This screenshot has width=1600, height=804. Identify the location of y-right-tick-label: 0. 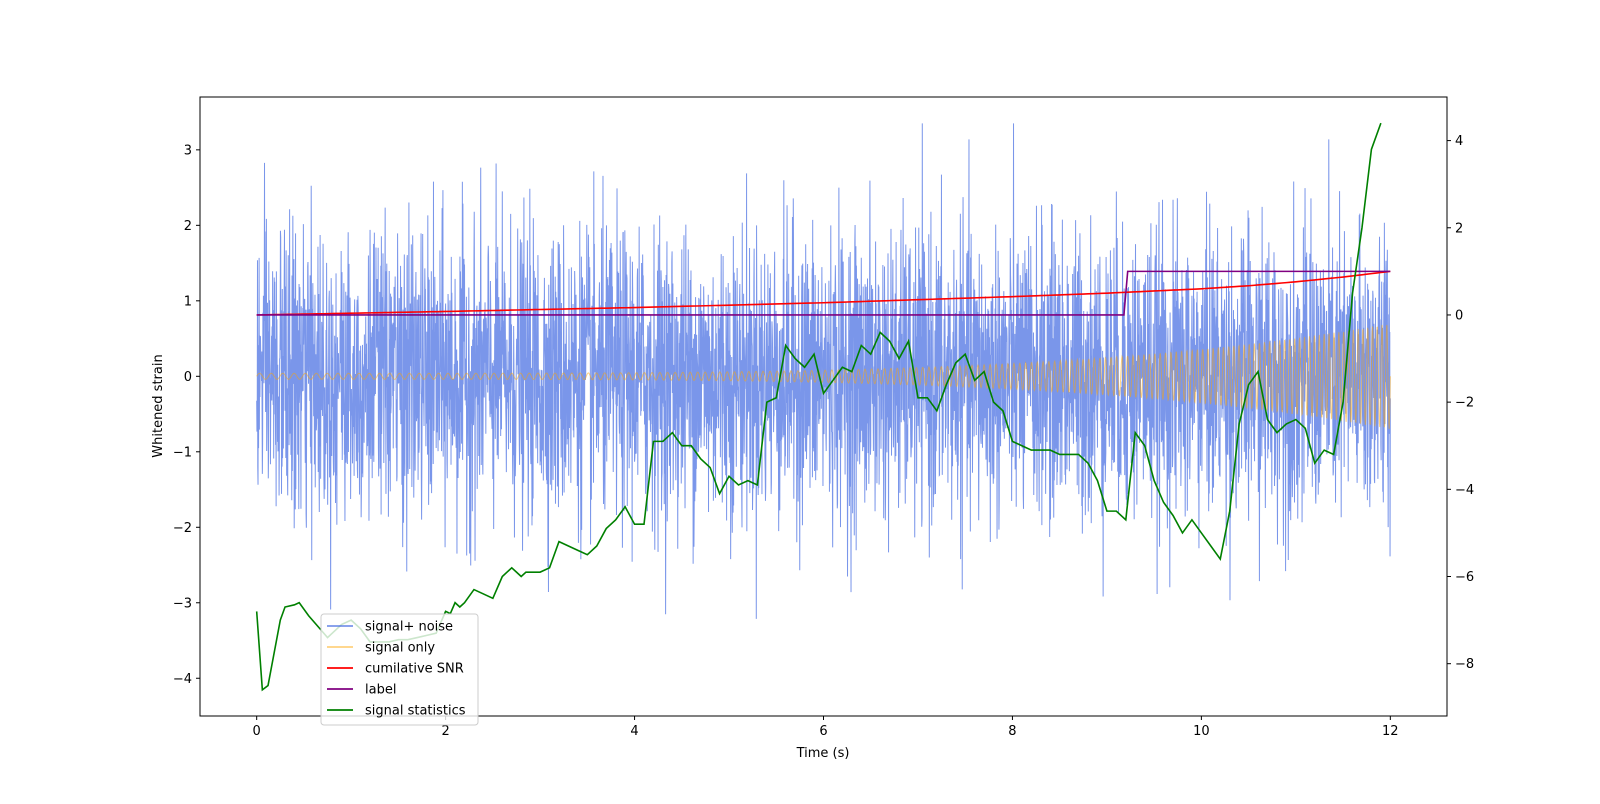
(1459, 315).